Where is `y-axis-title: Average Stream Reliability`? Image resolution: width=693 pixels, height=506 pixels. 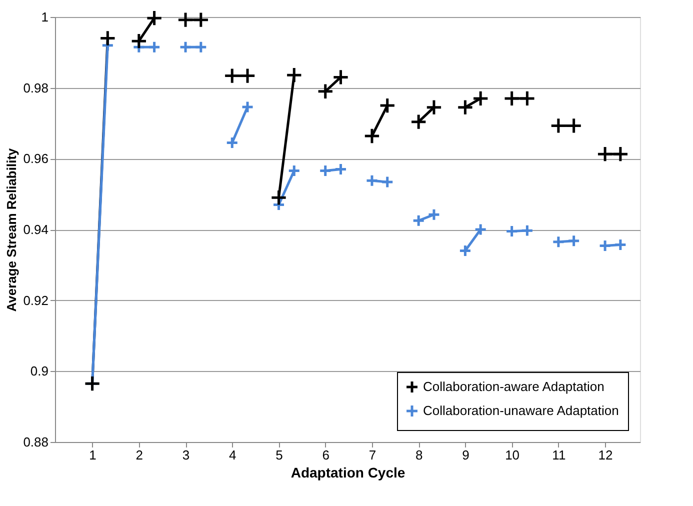 y-axis-title: Average Stream Reliability is located at coordinates (12, 229).